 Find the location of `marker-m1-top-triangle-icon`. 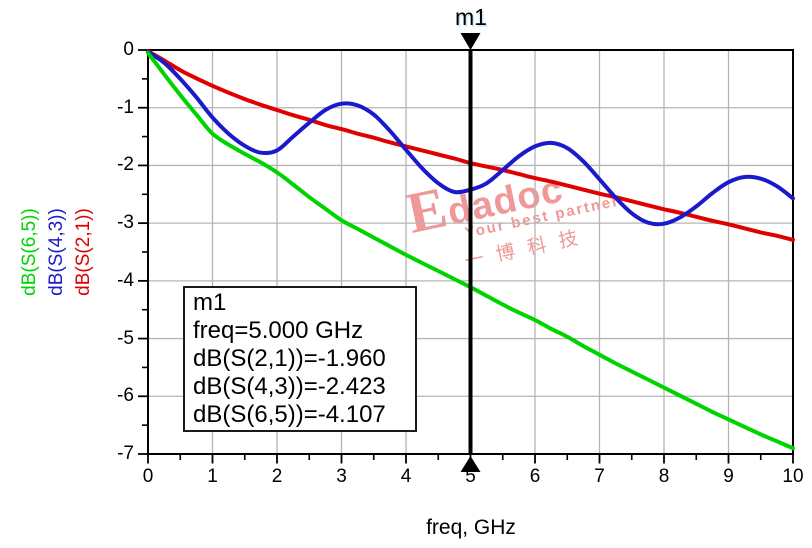

marker-m1-top-triangle-icon is located at coordinates (470, 41).